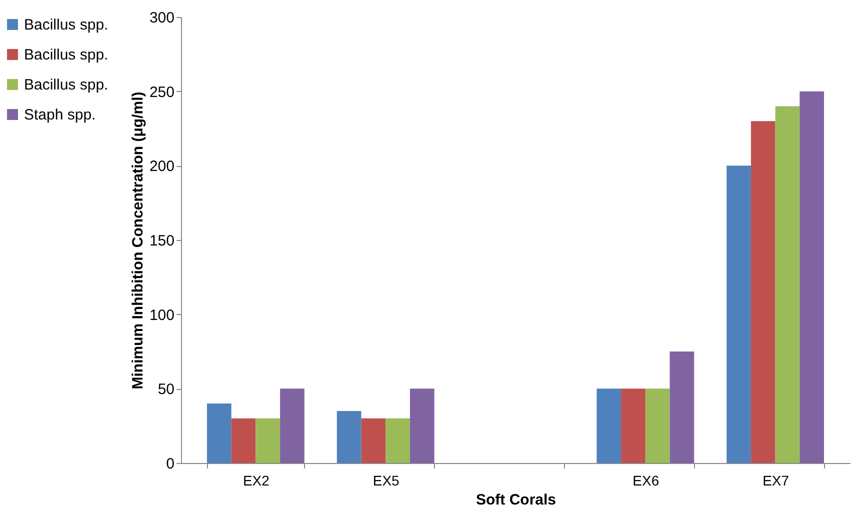  Describe the element at coordinates (170, 464) in the screenshot. I see `y-tick-label: 0` at that location.